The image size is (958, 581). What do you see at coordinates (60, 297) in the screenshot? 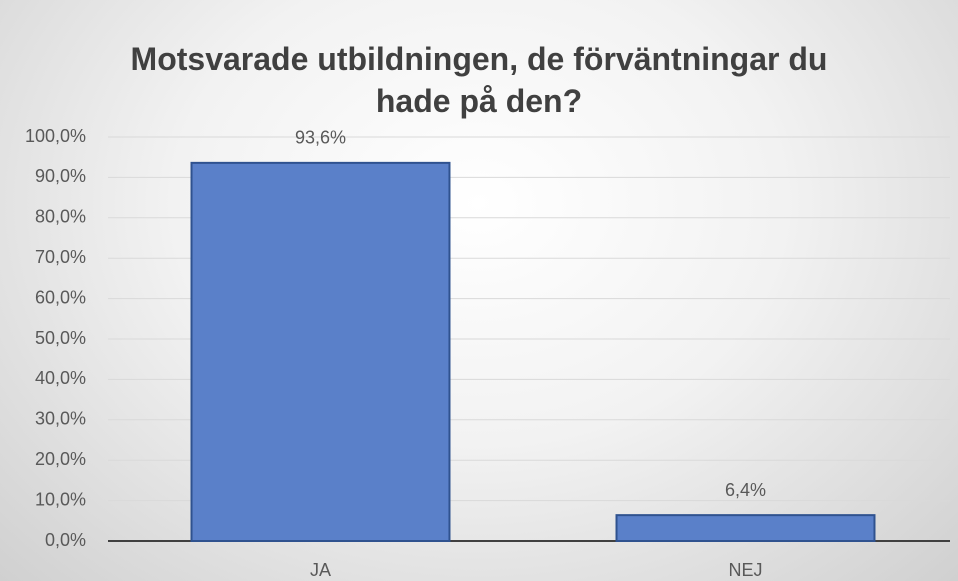
I see `y-tick-label: 60,0%` at bounding box center [60, 297].